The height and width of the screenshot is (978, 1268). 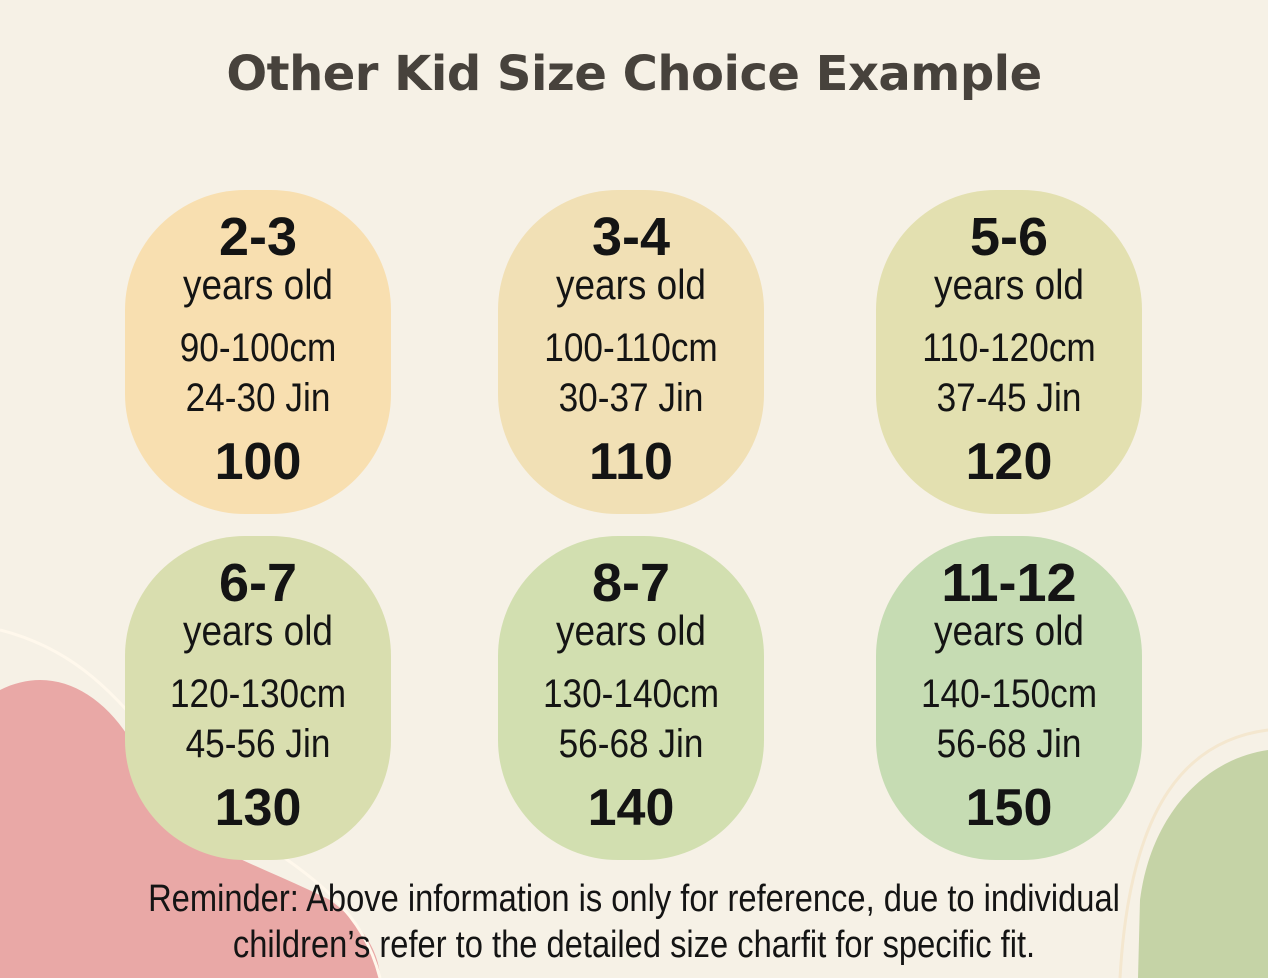 I want to click on curve, so click(x=1193, y=853).